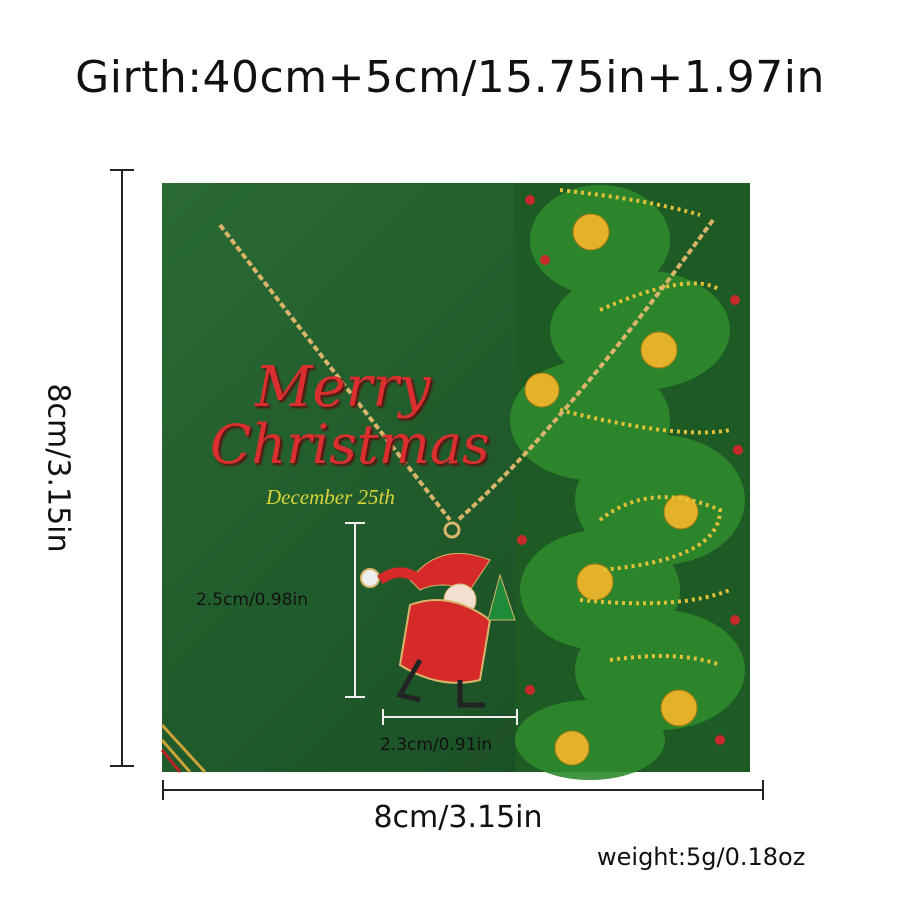 The image size is (900, 900). I want to click on card-greeting-christmas: Christmas, so click(350, 444).